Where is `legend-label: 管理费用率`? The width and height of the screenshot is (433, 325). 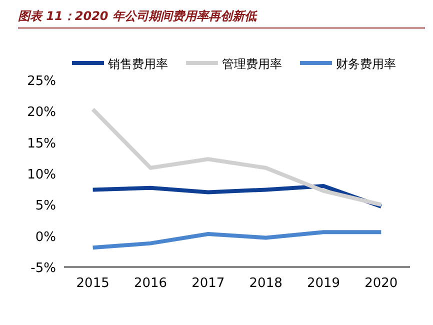 legend-label: 管理费用率 is located at coordinates (252, 64).